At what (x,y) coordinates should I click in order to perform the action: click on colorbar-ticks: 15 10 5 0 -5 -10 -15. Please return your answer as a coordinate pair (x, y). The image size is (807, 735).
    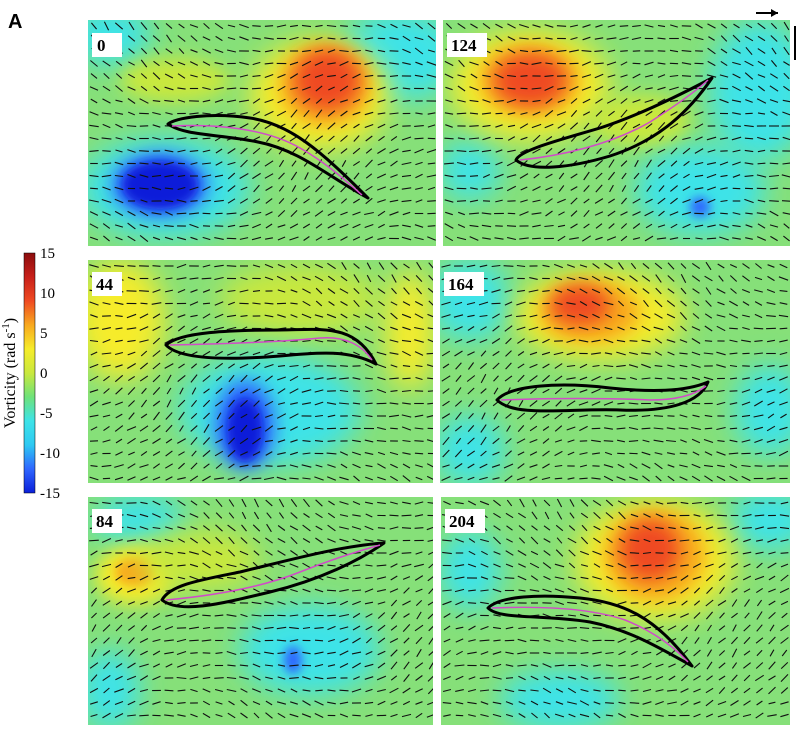
    Looking at the image, I should click on (50, 374).